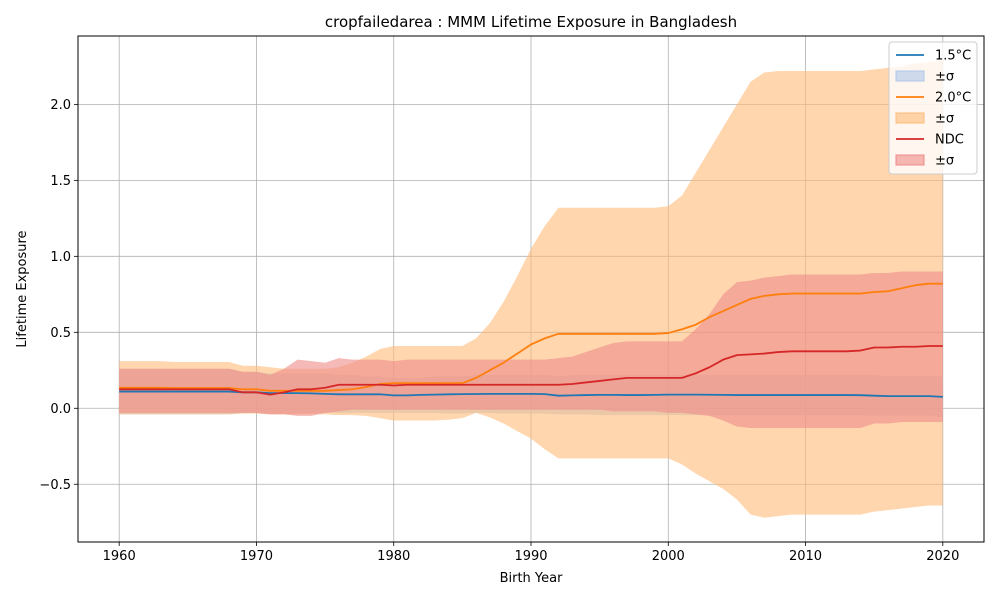 Image resolution: width=1000 pixels, height=600 pixels. I want to click on legend: 1.5°C ±σ 2.0°C ±σ NDC ±σ, so click(933, 108).